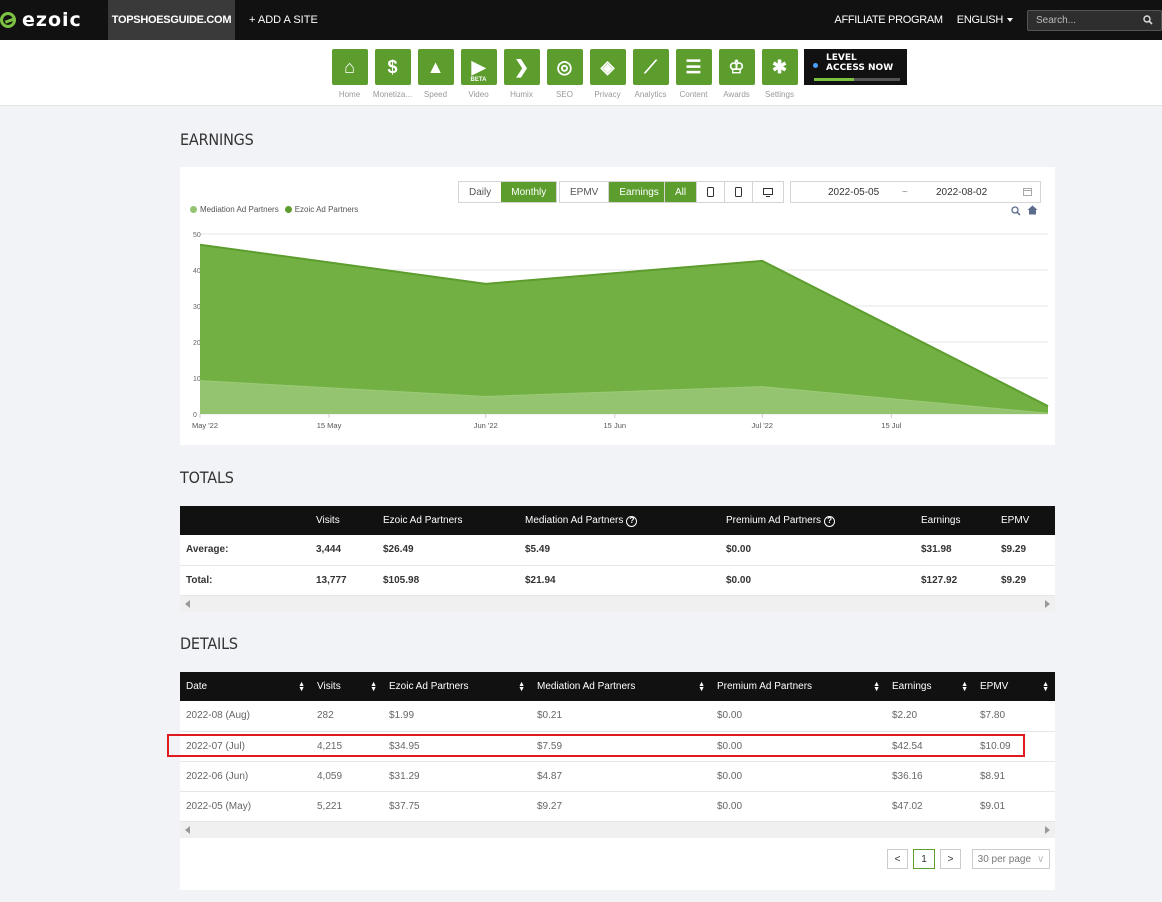 Image resolution: width=1162 pixels, height=902 pixels. What do you see at coordinates (197, 307) in the screenshot?
I see `y-tick-label: 30` at bounding box center [197, 307].